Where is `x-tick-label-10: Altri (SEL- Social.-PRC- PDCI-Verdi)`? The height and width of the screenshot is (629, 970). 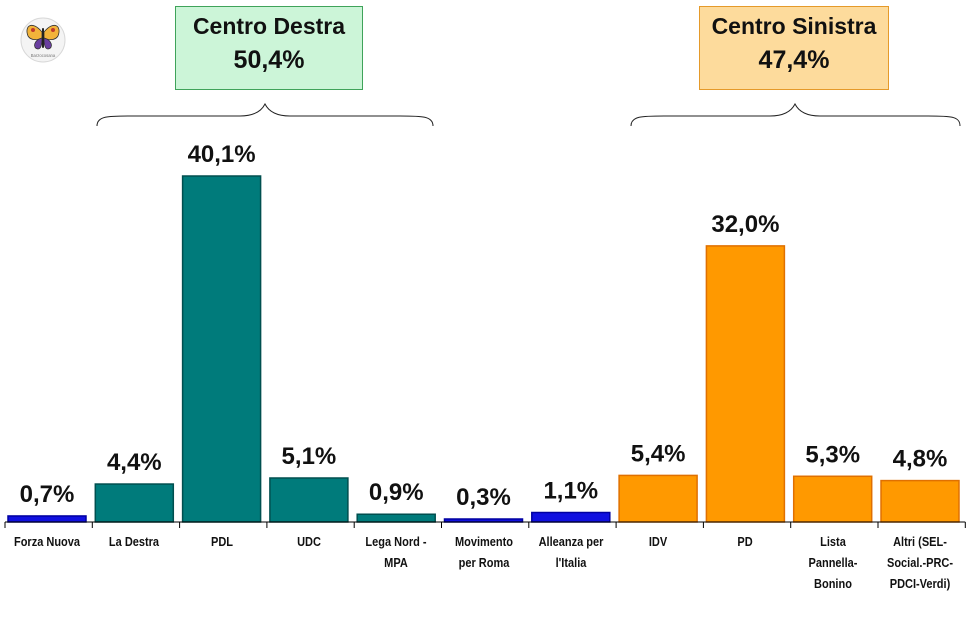
x-tick-label-10: Altri (SEL- Social.-PRC- PDCI-Verdi) is located at coordinates (920, 563).